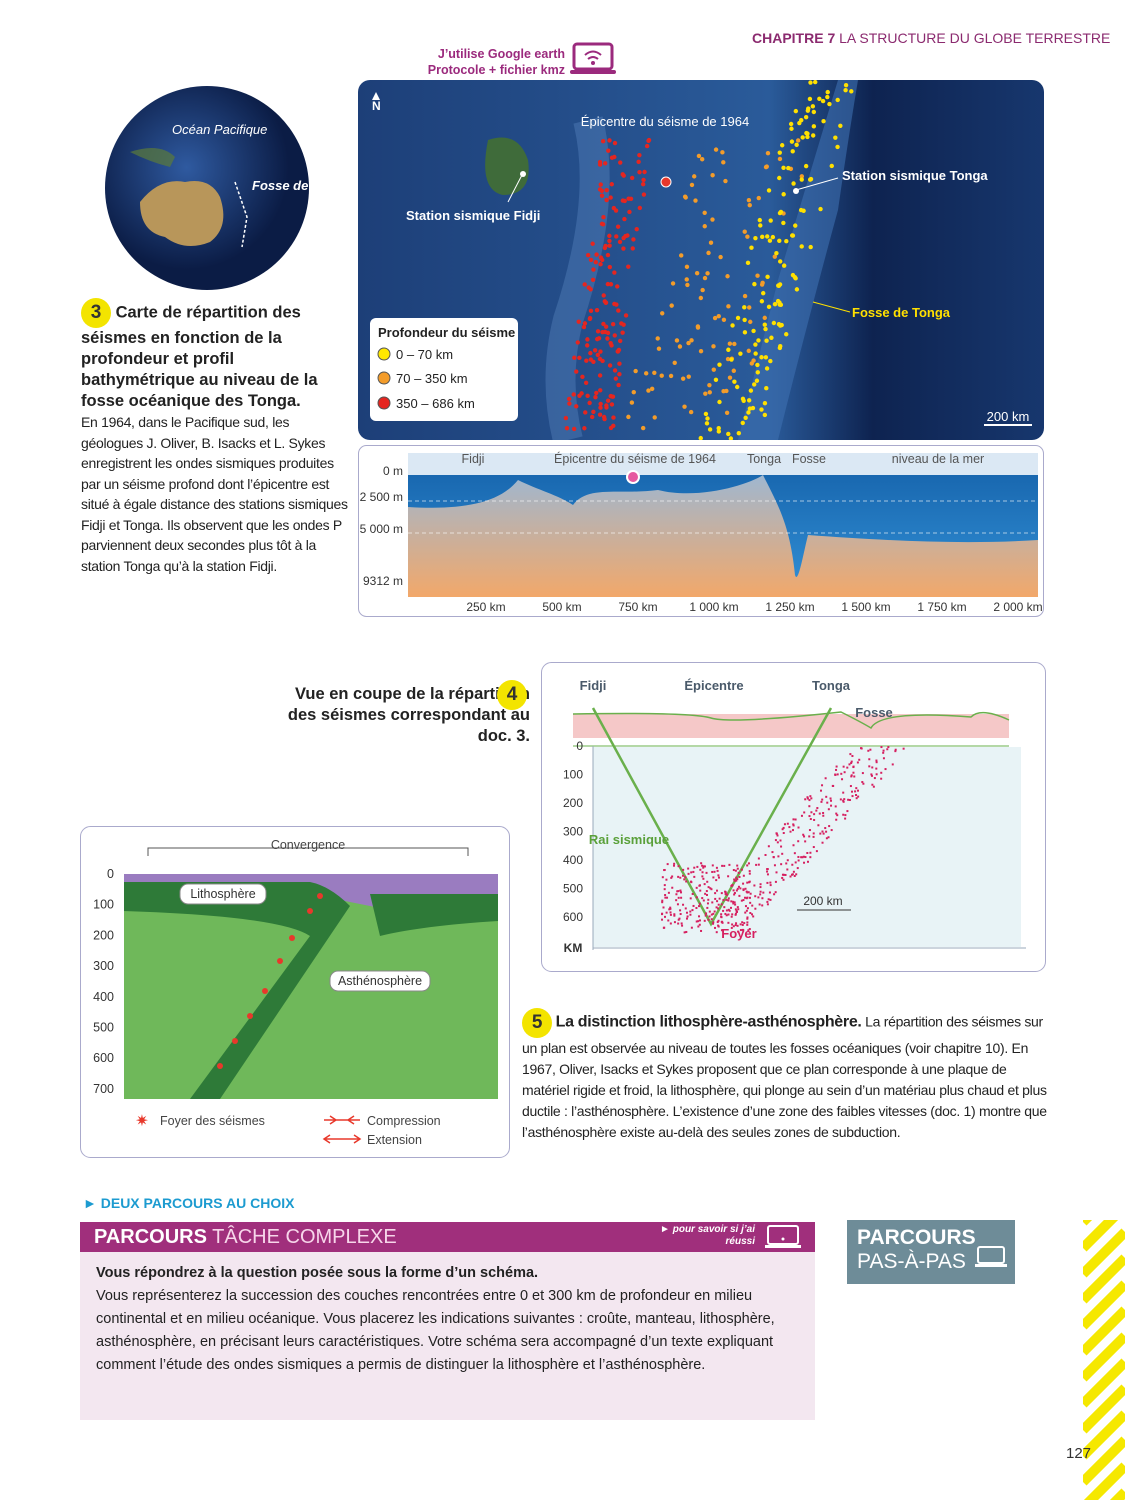  What do you see at coordinates (1079, 1453) in the screenshot?
I see `page-number: 127` at bounding box center [1079, 1453].